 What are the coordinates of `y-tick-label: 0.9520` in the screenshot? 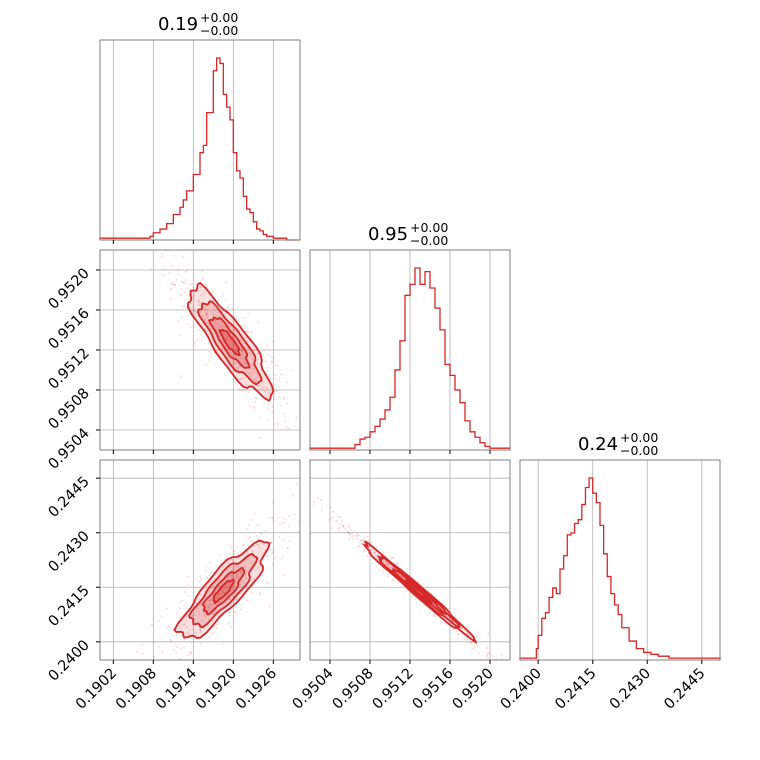 It's located at (69, 289).